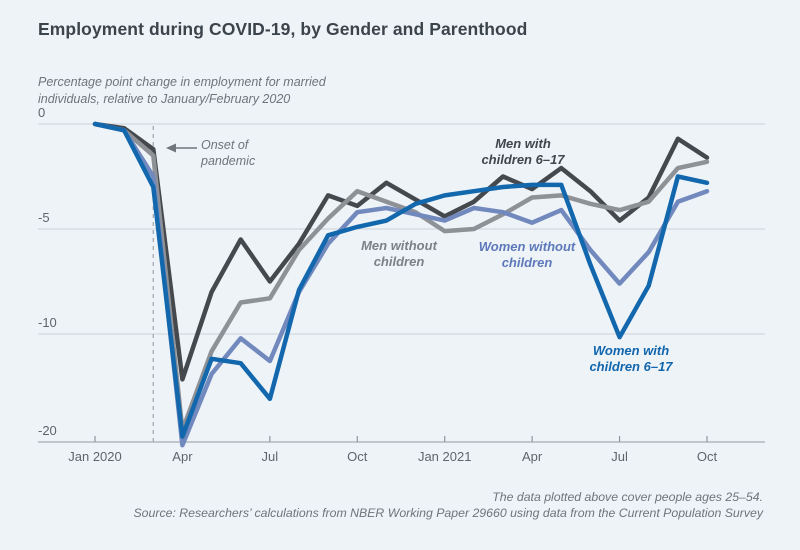  What do you see at coordinates (228, 160) in the screenshot?
I see `annotation-line-2: pandemic` at bounding box center [228, 160].